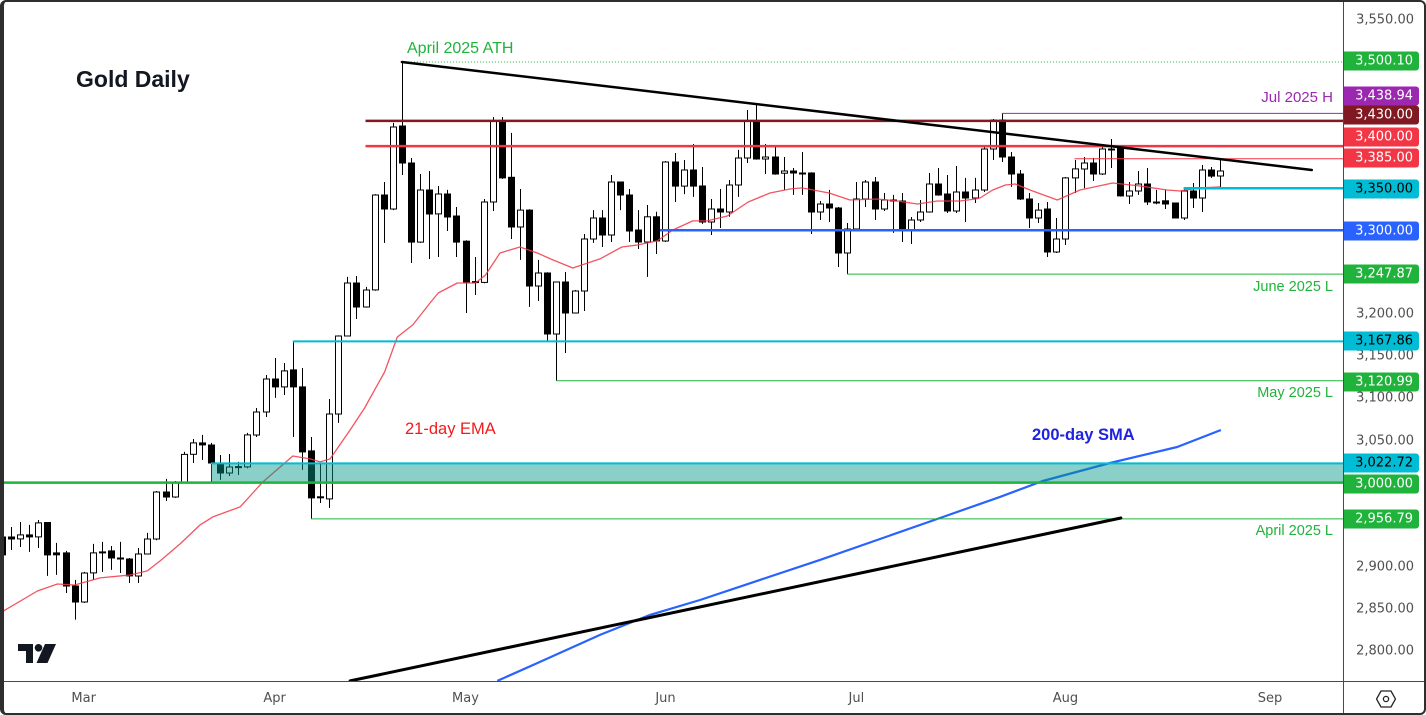 The height and width of the screenshot is (715, 1426). I want to click on price-tick-label: 3,200.00, so click(1385, 314).